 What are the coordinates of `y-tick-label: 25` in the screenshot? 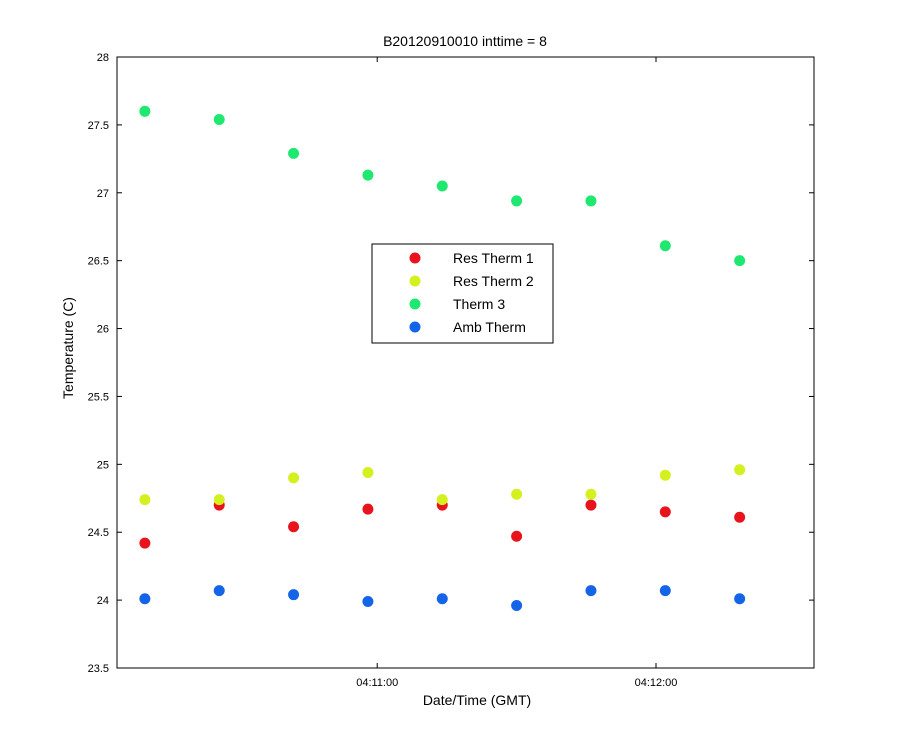 It's located at (103, 465).